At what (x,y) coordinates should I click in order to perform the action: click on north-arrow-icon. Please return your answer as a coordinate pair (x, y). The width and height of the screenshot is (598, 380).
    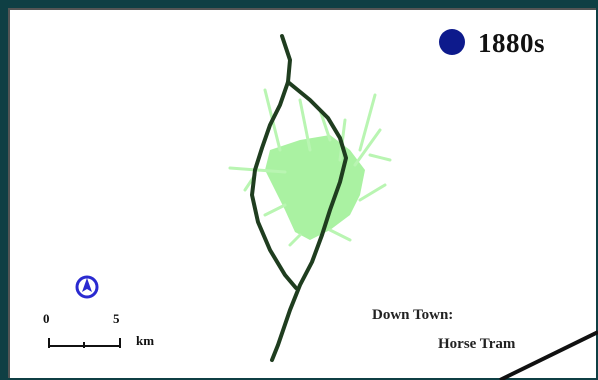
    Looking at the image, I should click on (87, 287).